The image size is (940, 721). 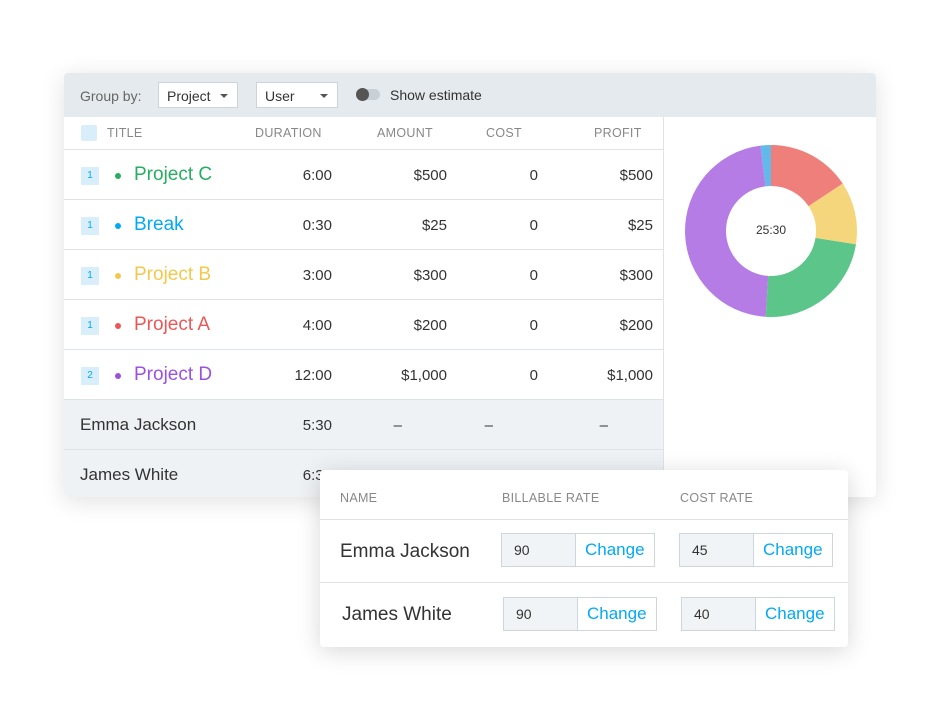 What do you see at coordinates (111, 96) in the screenshot?
I see `group-by-label: Group by:` at bounding box center [111, 96].